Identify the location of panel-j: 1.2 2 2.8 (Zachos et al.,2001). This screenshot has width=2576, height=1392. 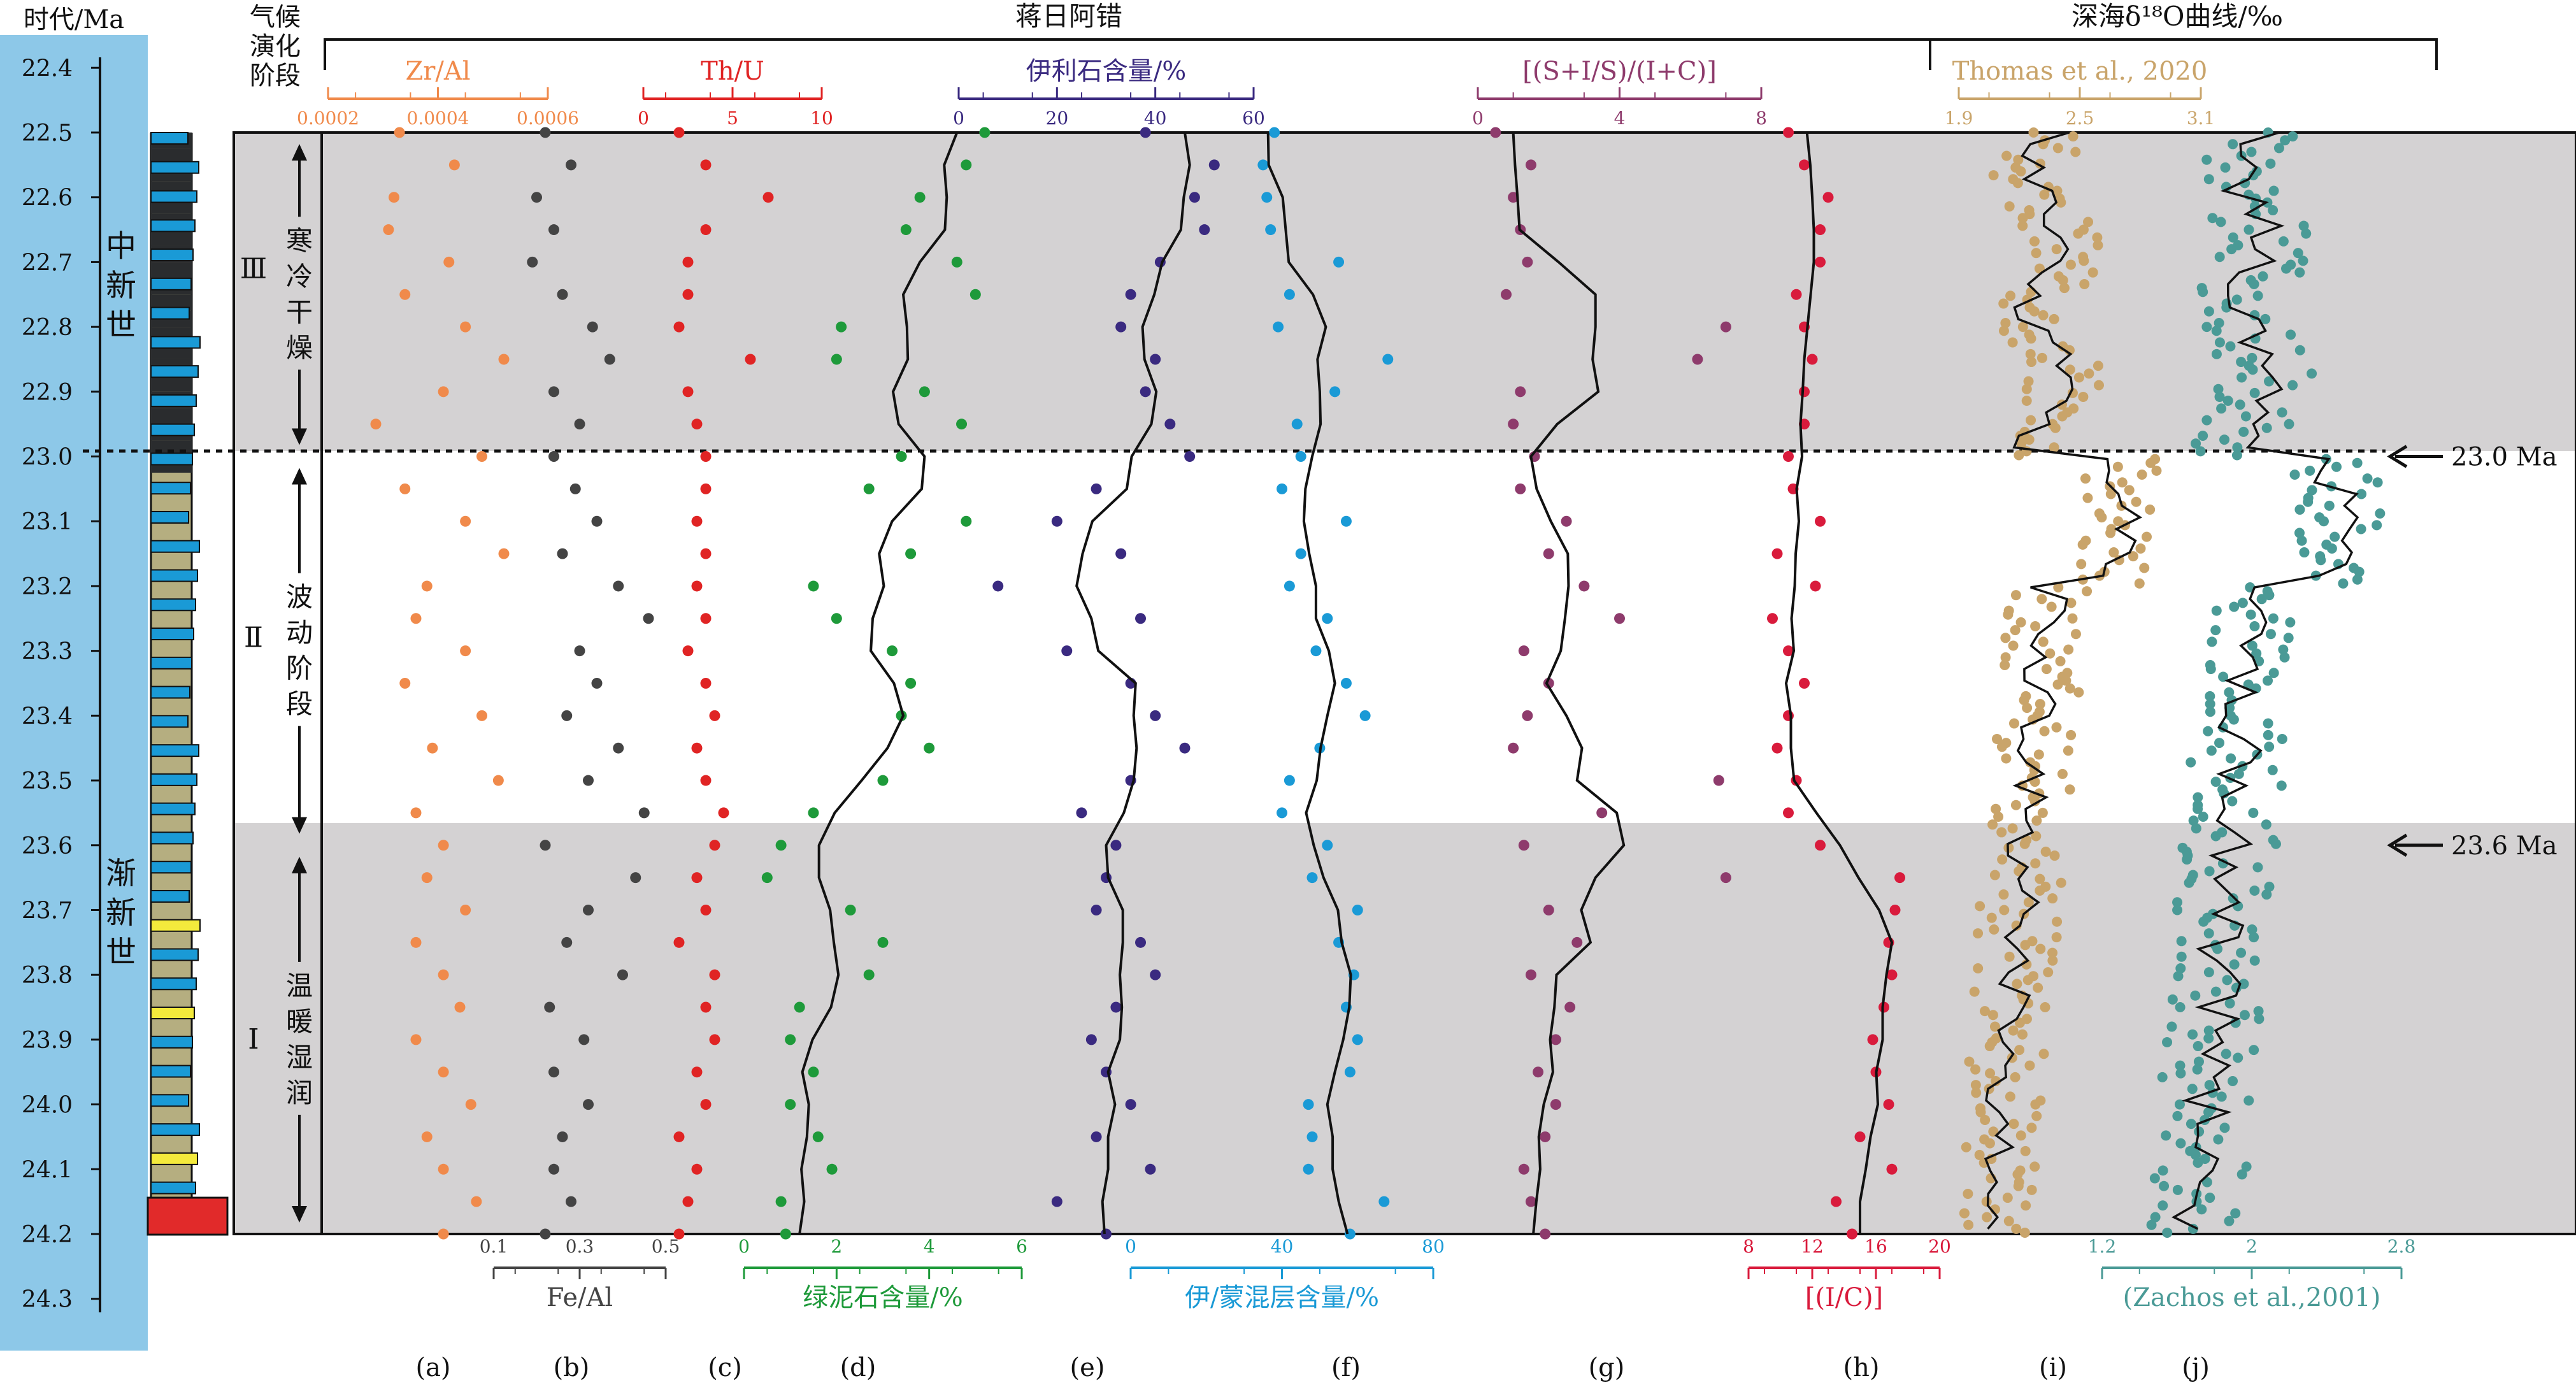
(2251, 719).